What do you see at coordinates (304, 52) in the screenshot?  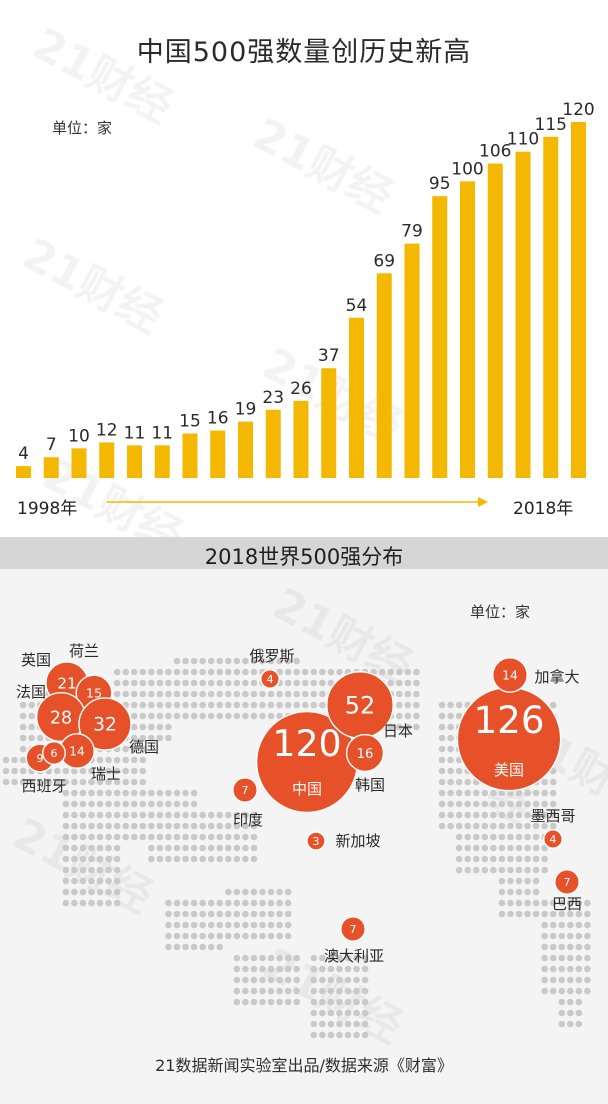 I see `chart-title: 中国500强数量创历史新高` at bounding box center [304, 52].